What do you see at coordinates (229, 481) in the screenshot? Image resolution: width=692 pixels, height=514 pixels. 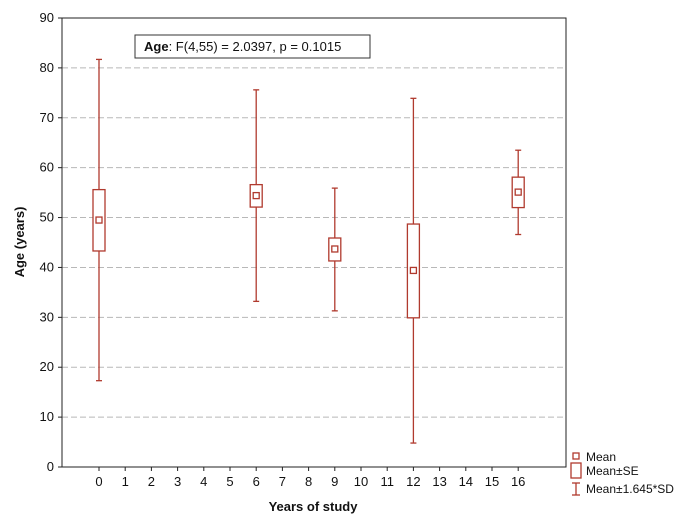 I see `x-tick-label-5: 5` at bounding box center [229, 481].